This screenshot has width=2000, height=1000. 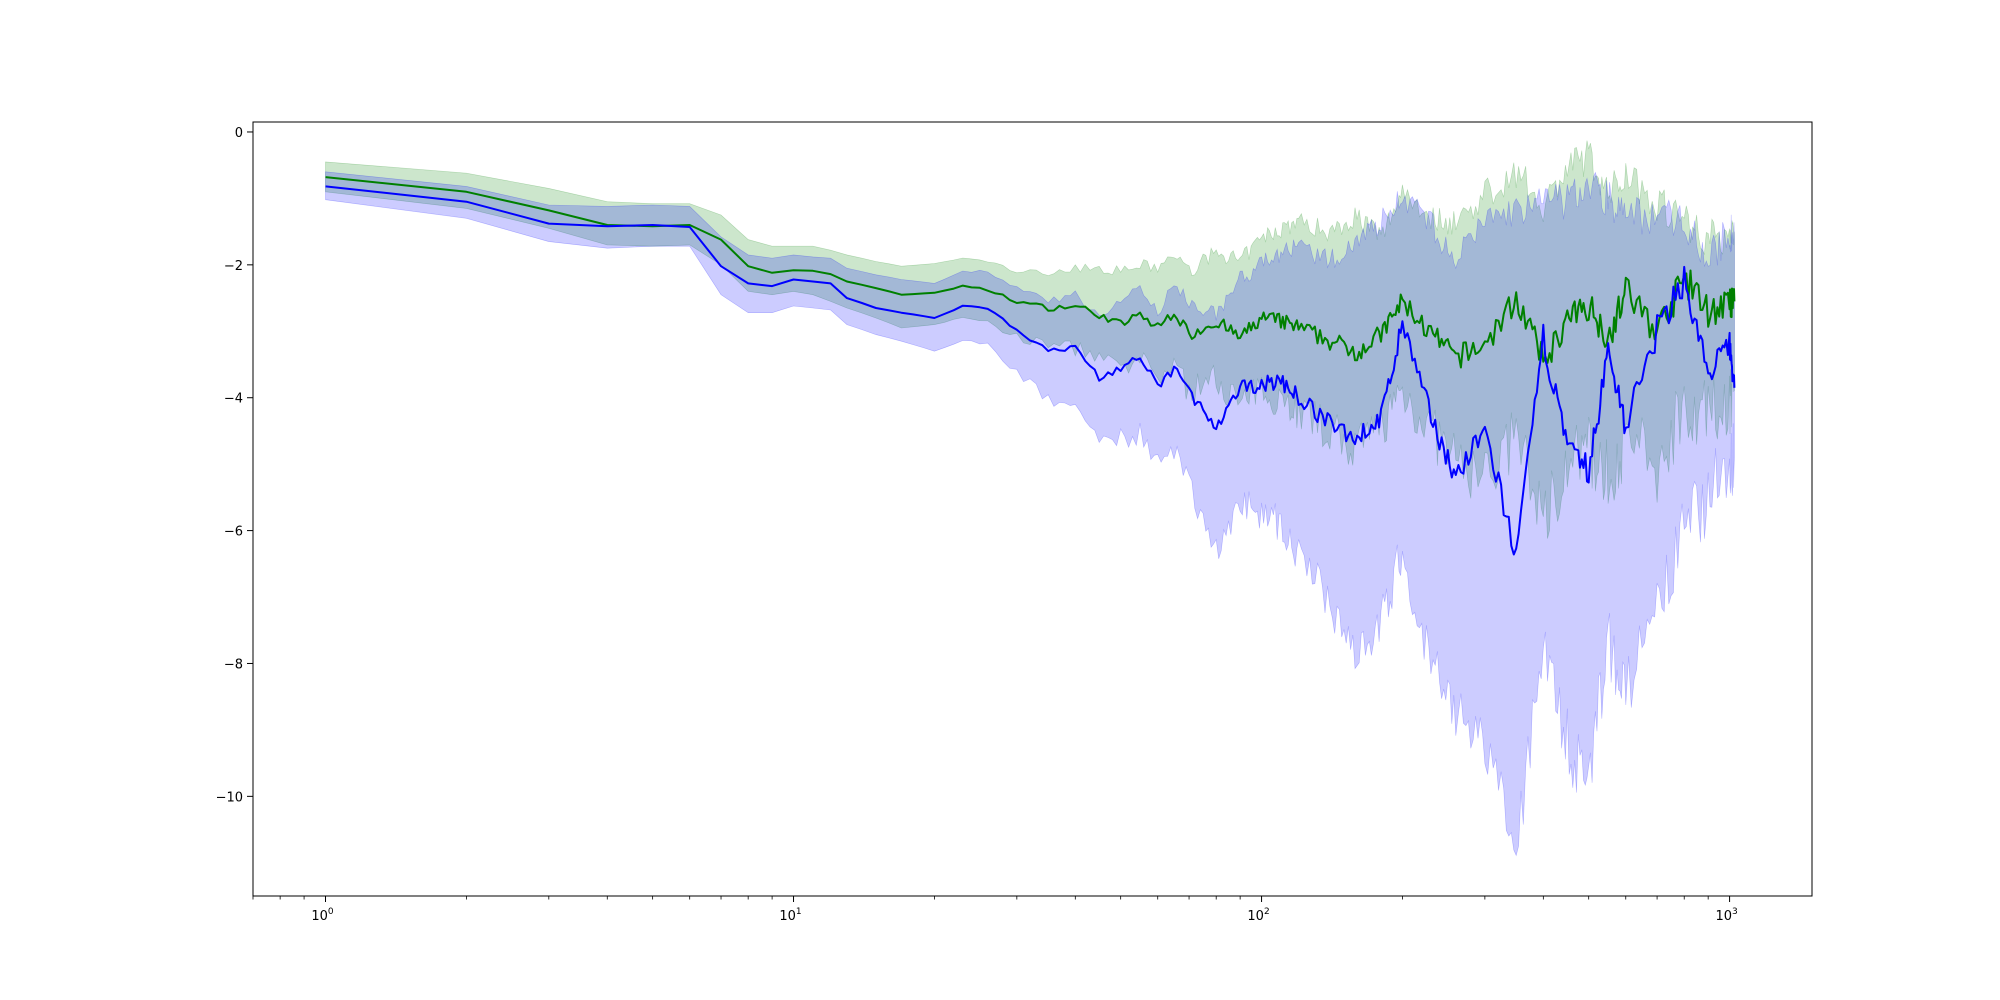 What do you see at coordinates (239, 133) in the screenshot?
I see `y-tick-label: 0` at bounding box center [239, 133].